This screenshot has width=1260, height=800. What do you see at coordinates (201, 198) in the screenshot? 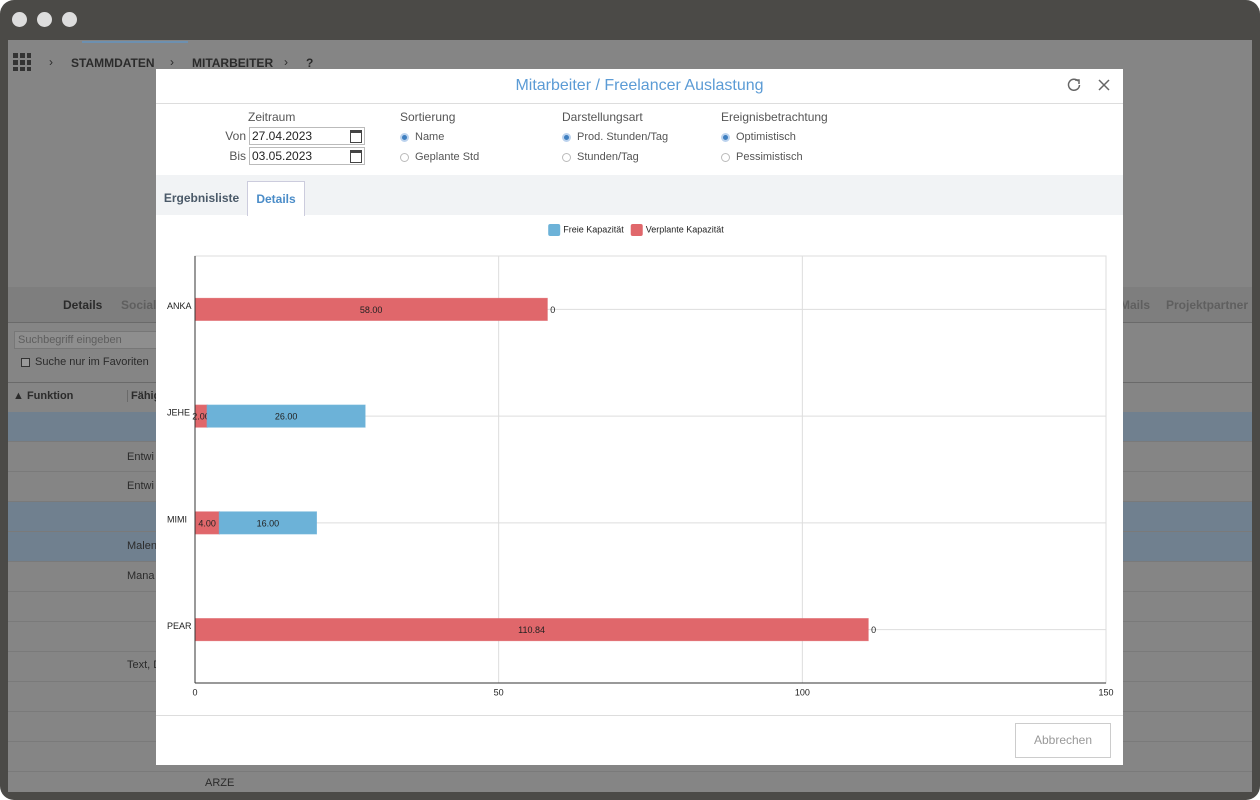
I see `dialog-tab: Ergebnisliste` at bounding box center [201, 198].